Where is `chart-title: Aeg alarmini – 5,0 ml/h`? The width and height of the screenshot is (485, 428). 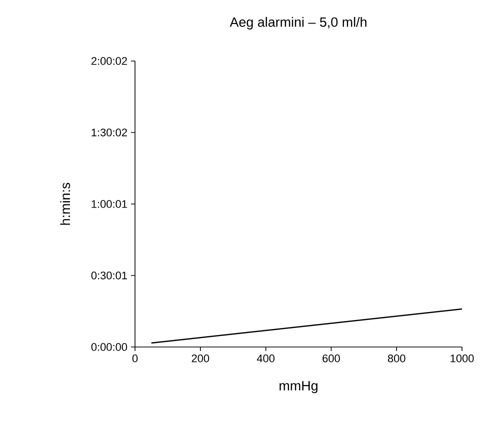 chart-title: Aeg alarmini – 5,0 ml/h is located at coordinates (298, 23).